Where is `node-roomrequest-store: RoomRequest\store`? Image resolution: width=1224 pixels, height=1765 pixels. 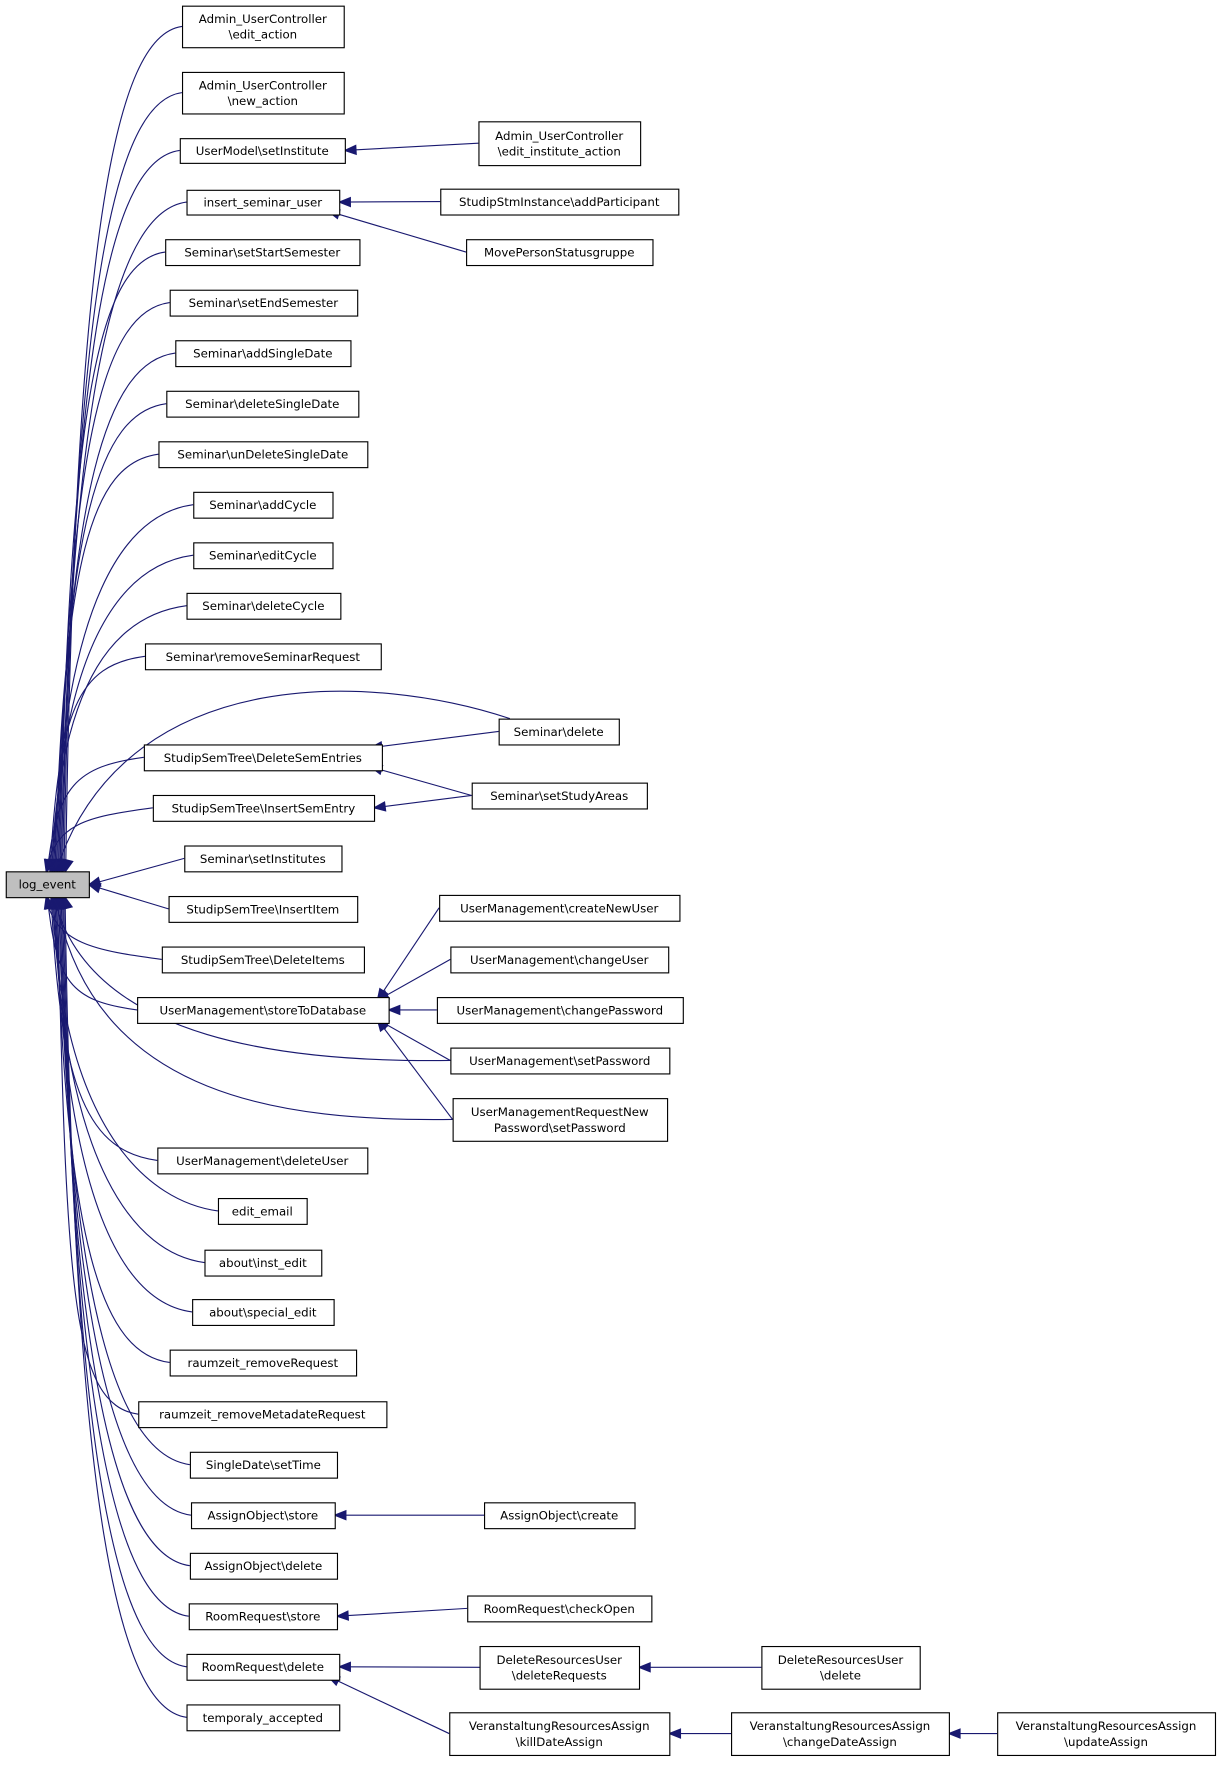 node-roomrequest-store: RoomRequest\store is located at coordinates (263, 1617).